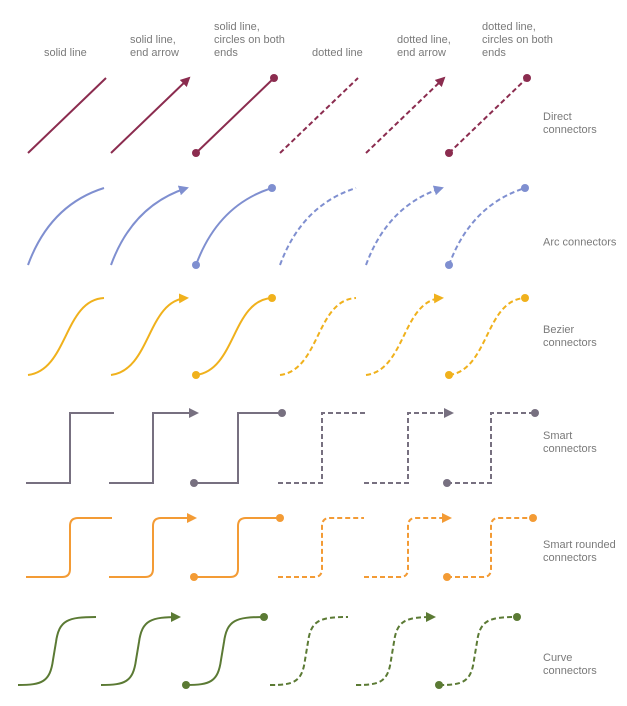 Image resolution: width=627 pixels, height=706 pixels. What do you see at coordinates (517, 40) in the screenshot?
I see `column-header: dotted line, circles on both ends` at bounding box center [517, 40].